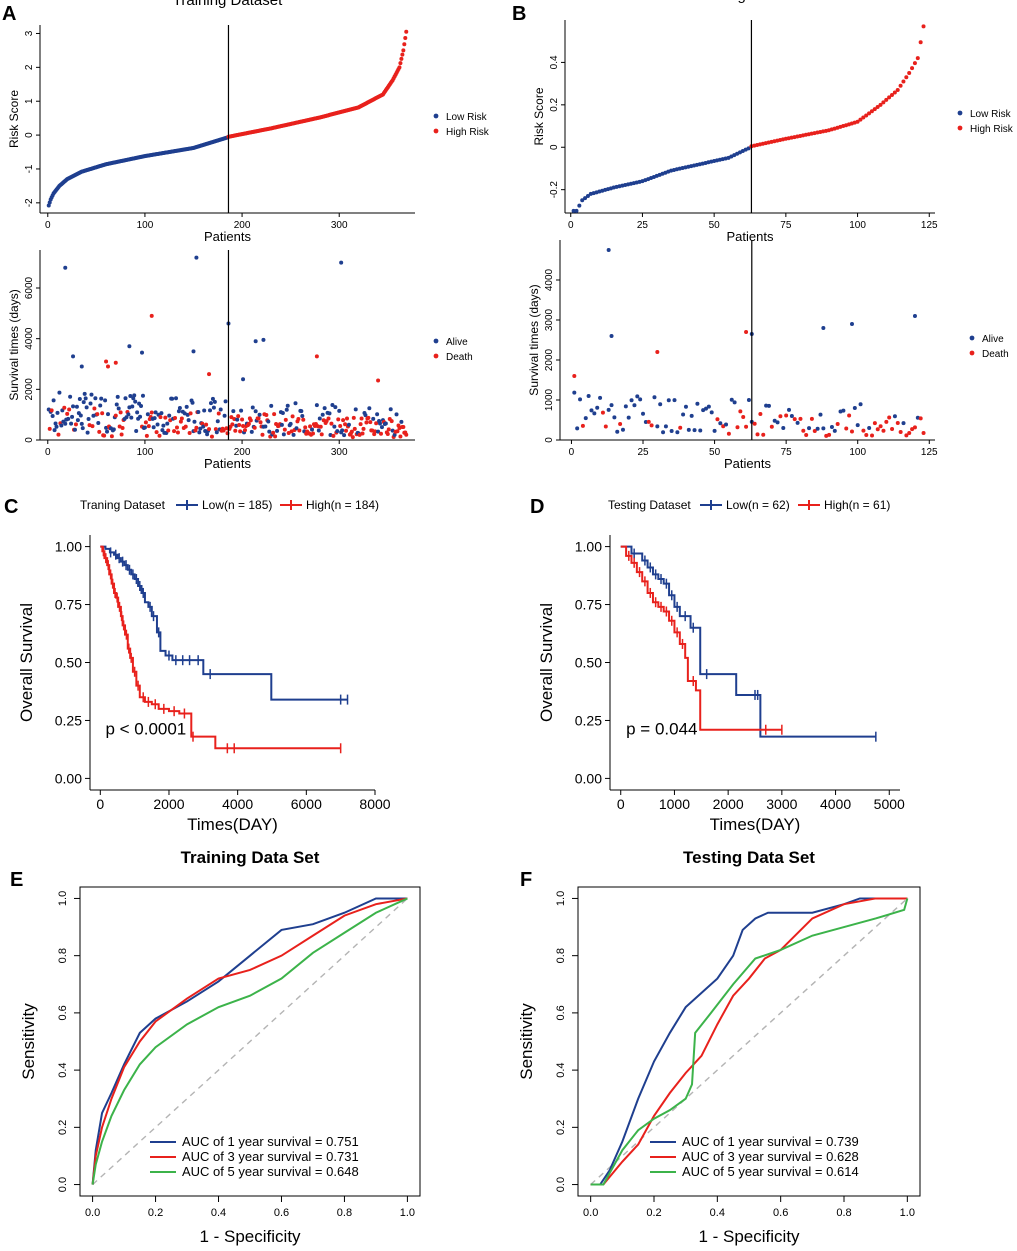 This screenshot has width=1017, height=1251. Describe the element at coordinates (526, 1041) in the screenshot. I see `y-axis-label: Sensitivity` at that location.